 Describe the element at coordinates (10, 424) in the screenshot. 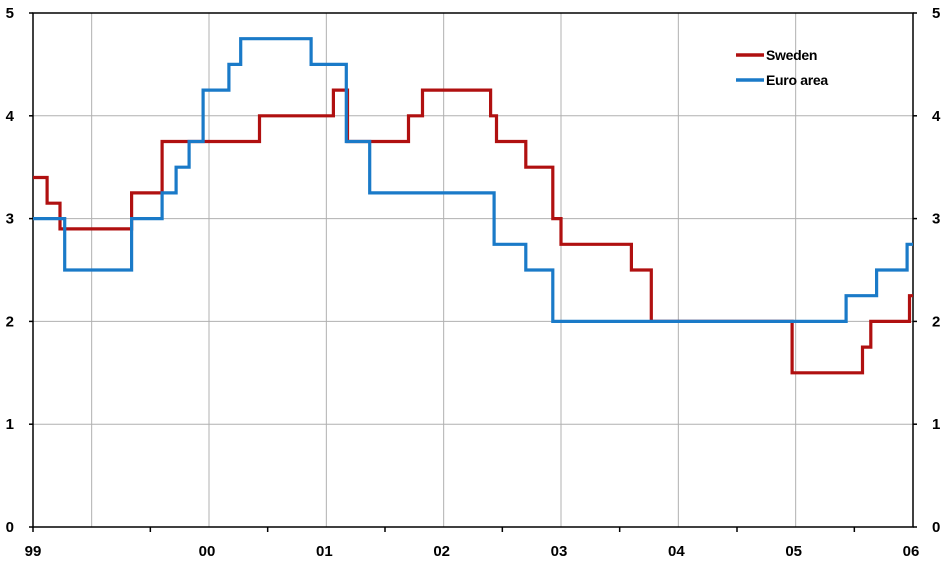

I see `y-tick-label-left: 1` at that location.